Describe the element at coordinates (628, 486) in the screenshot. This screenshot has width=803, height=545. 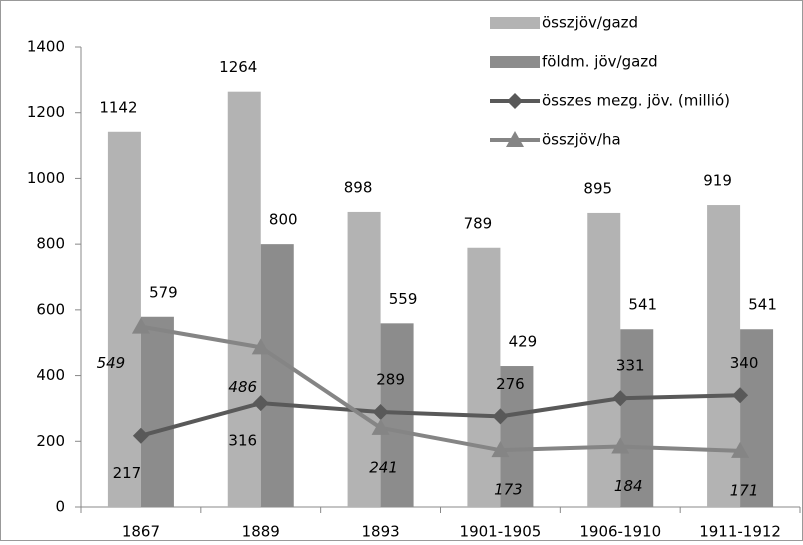
I see `line-label: 184` at that location.